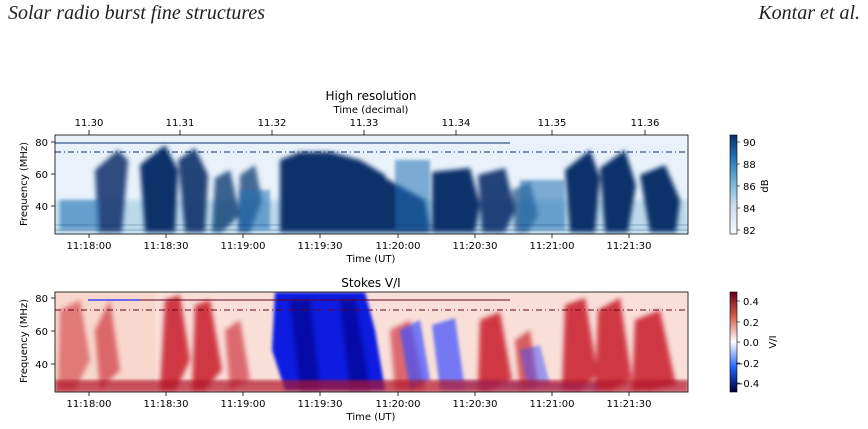  What do you see at coordinates (180, 123) in the screenshot?
I see `top-tick-label: 11.31` at bounding box center [180, 123].